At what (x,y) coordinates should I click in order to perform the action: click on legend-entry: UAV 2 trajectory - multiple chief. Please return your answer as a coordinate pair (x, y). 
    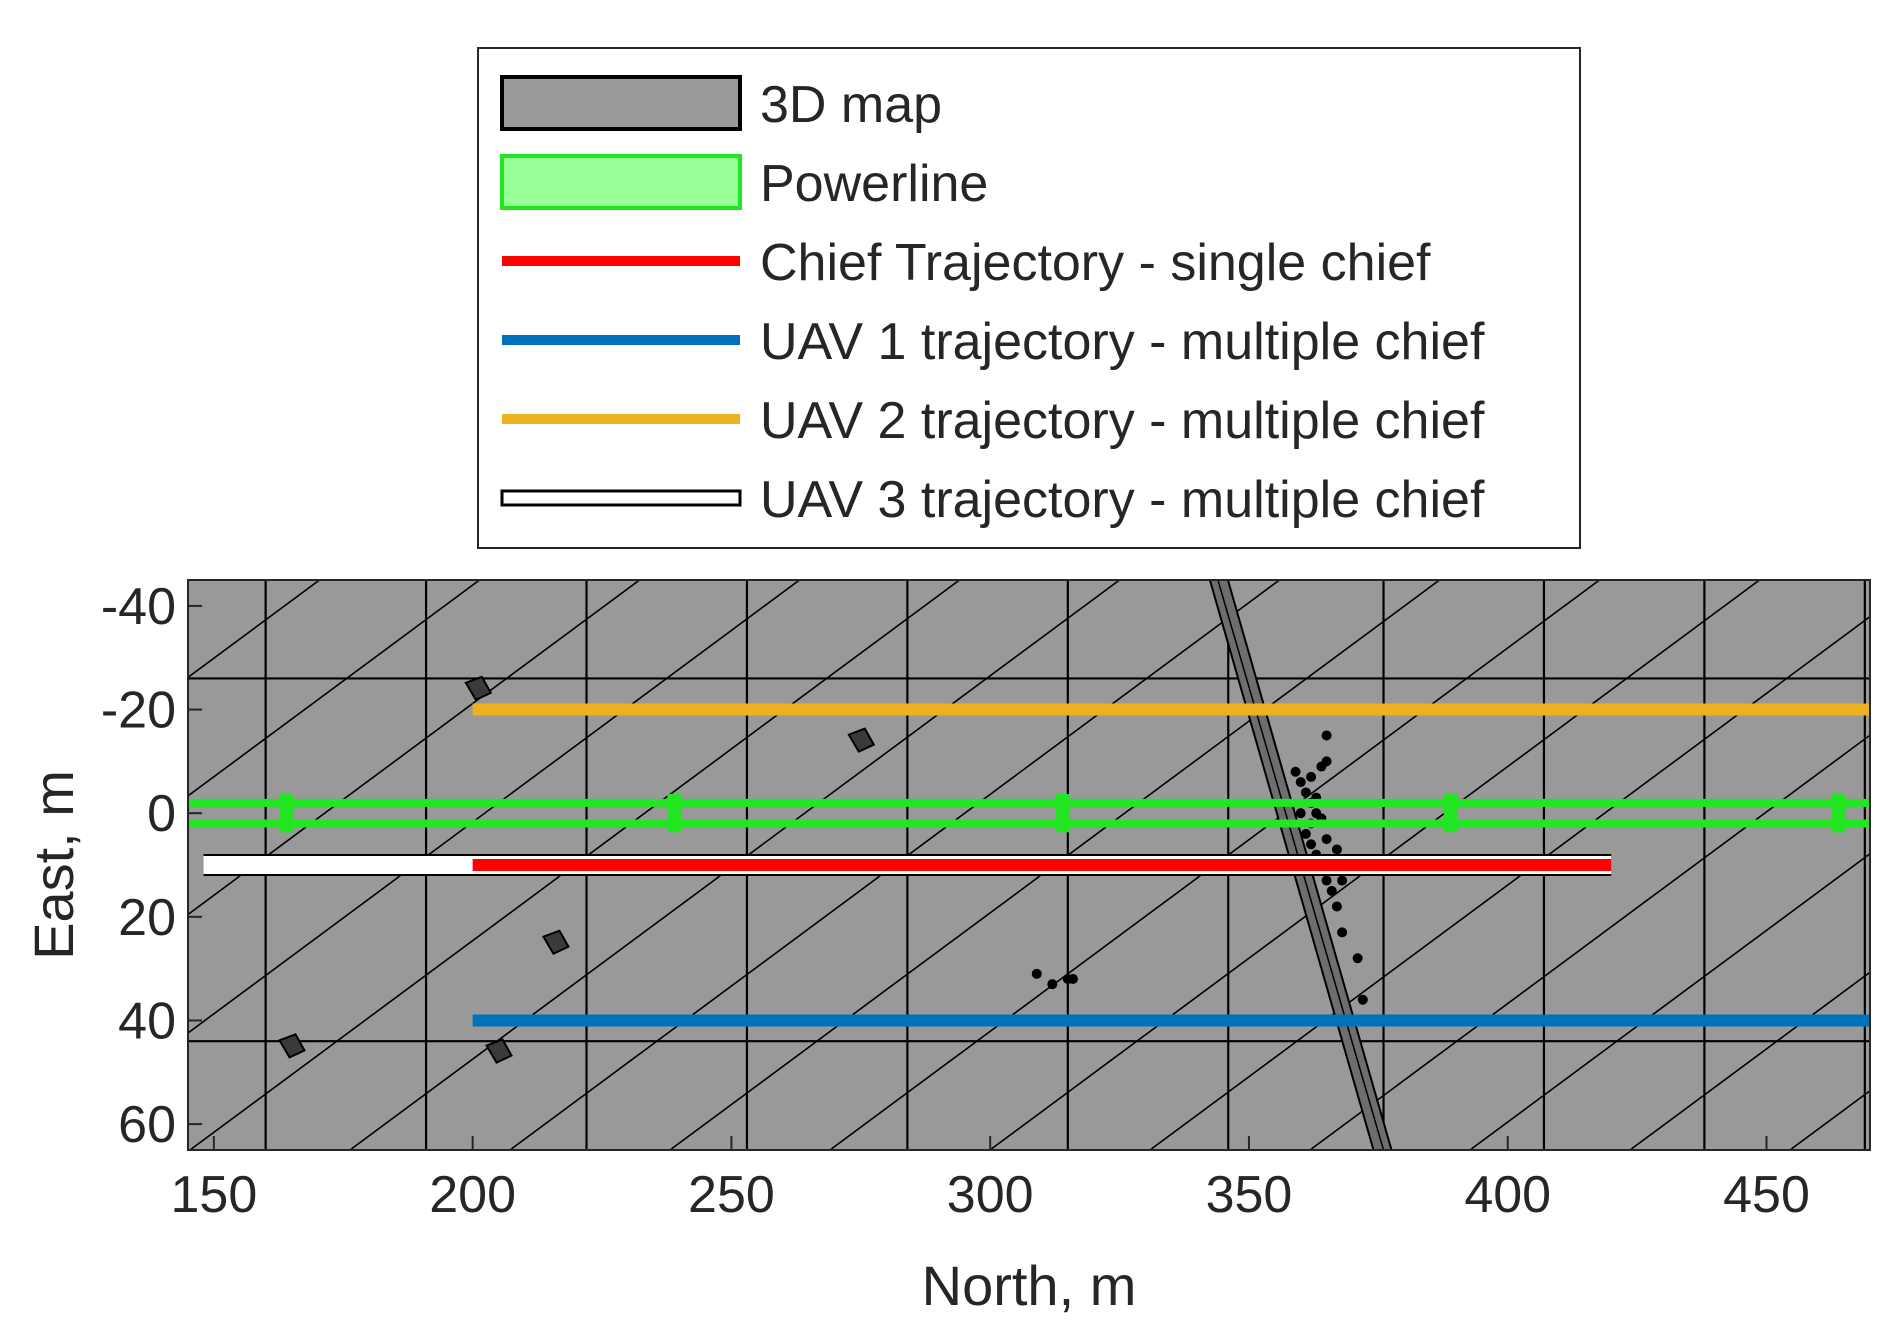
    Looking at the image, I should click on (993, 421).